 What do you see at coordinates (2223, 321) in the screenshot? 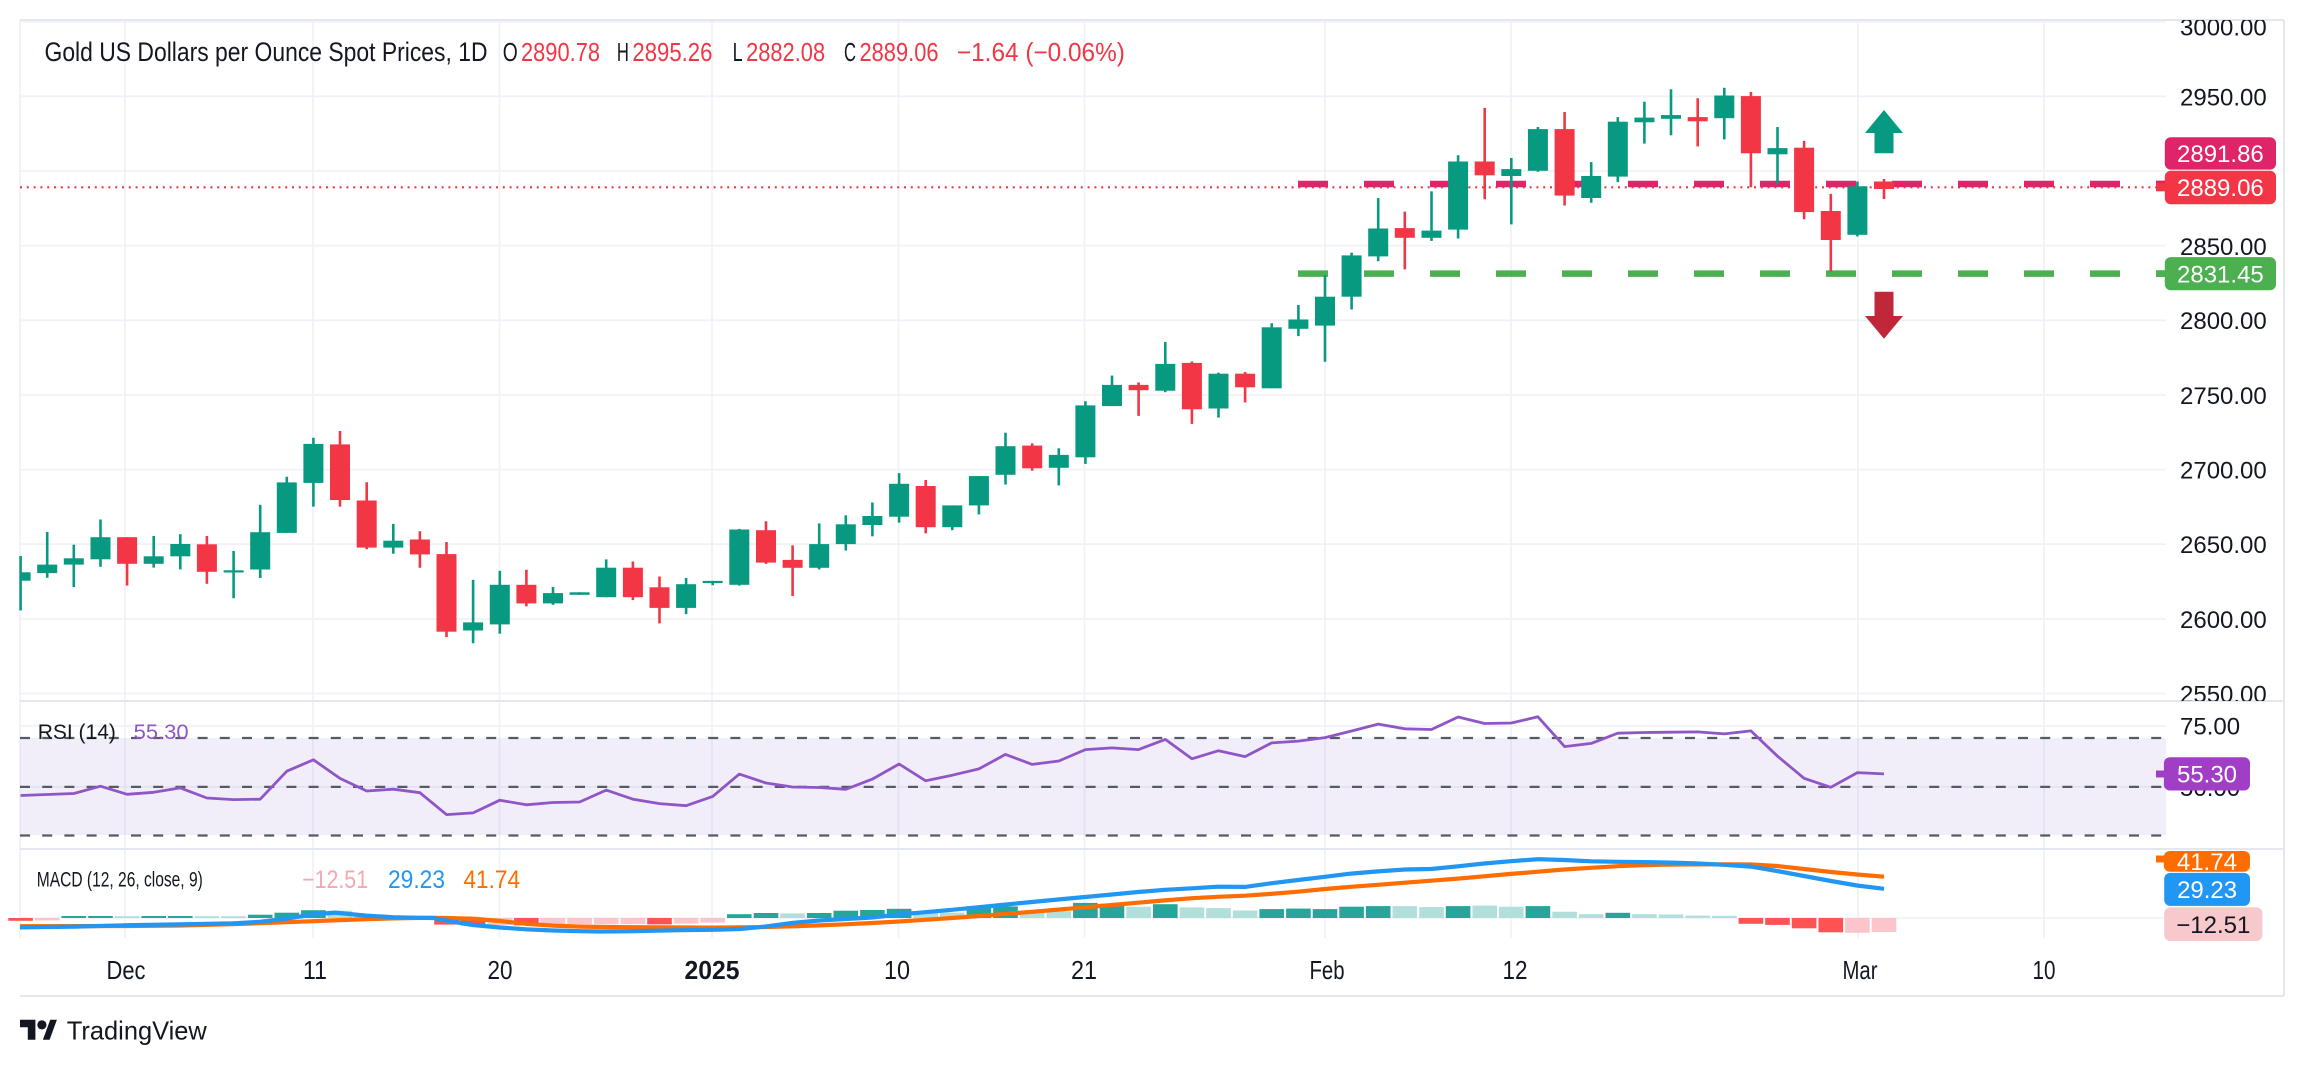
I see `svg-text: 2800.00` at bounding box center [2223, 321].